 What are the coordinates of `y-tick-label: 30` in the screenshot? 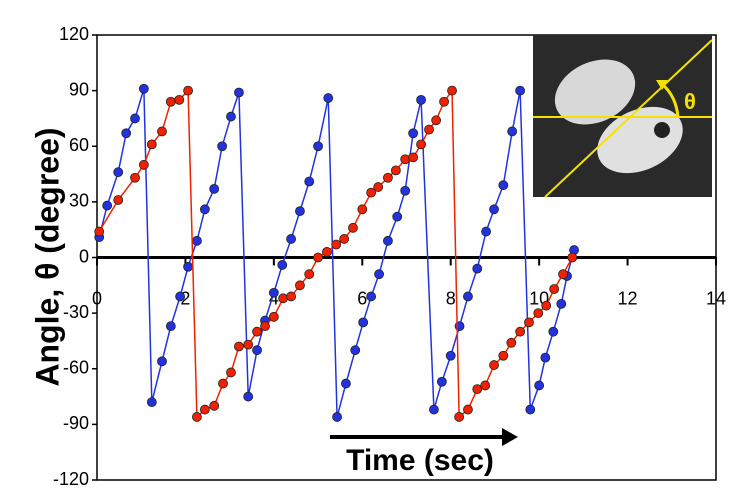 It's located at (79, 201).